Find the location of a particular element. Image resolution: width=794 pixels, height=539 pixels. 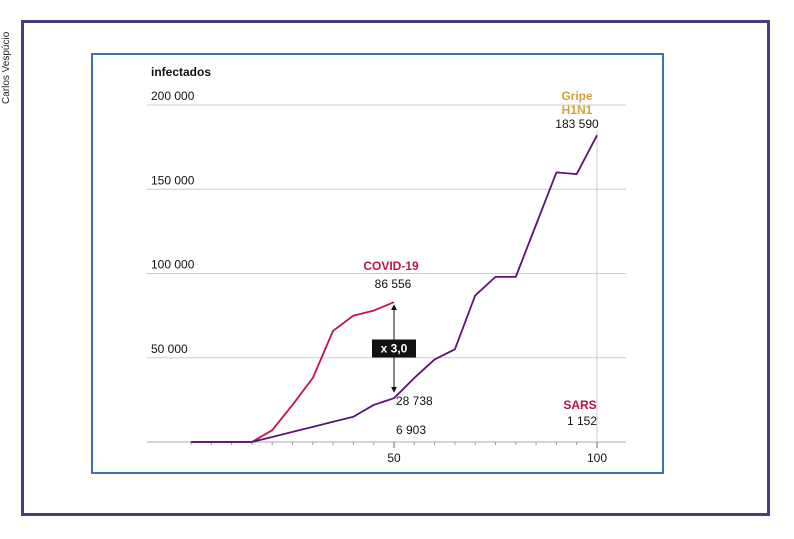

x-tick-label: 50 is located at coordinates (394, 458).